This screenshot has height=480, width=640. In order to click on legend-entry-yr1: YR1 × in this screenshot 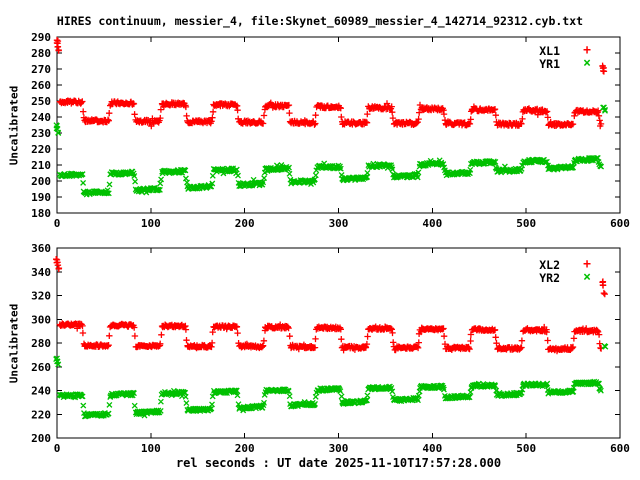, I will do `click(525, 63)`.